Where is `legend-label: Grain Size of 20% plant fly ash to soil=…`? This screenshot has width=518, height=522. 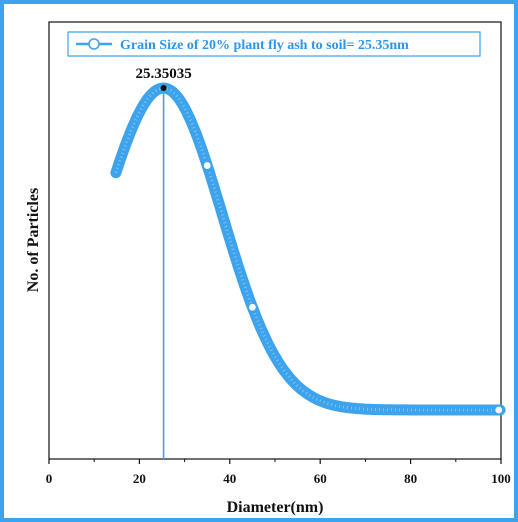 legend-label: Grain Size of 20% plant fly ash to soil=… is located at coordinates (264, 45).